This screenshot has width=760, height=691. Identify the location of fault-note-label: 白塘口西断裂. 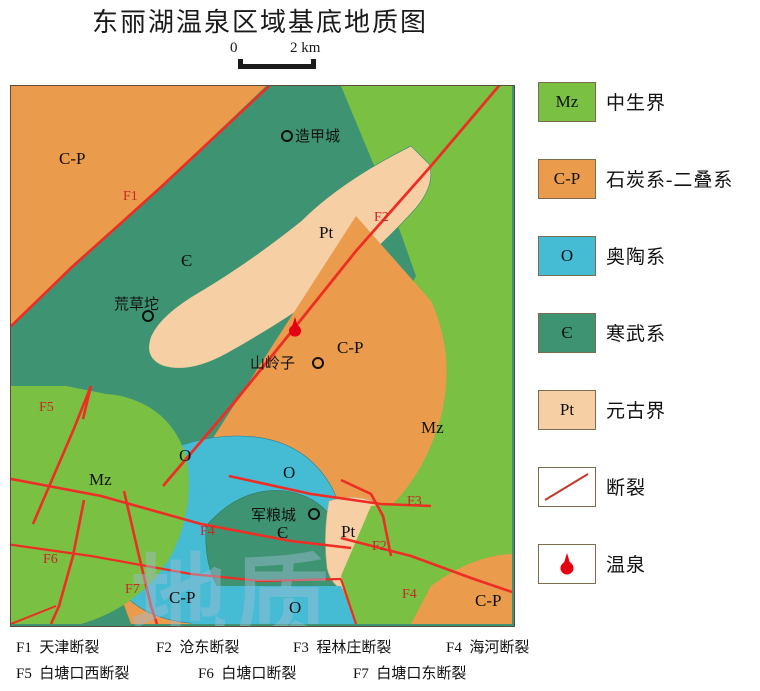
(84, 674).